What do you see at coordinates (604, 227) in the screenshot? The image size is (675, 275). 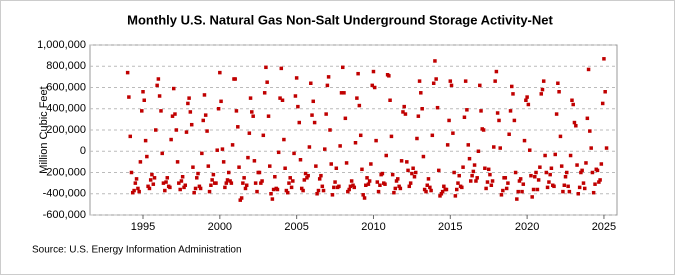 I see `x-tick-label: 2025` at bounding box center [604, 227].